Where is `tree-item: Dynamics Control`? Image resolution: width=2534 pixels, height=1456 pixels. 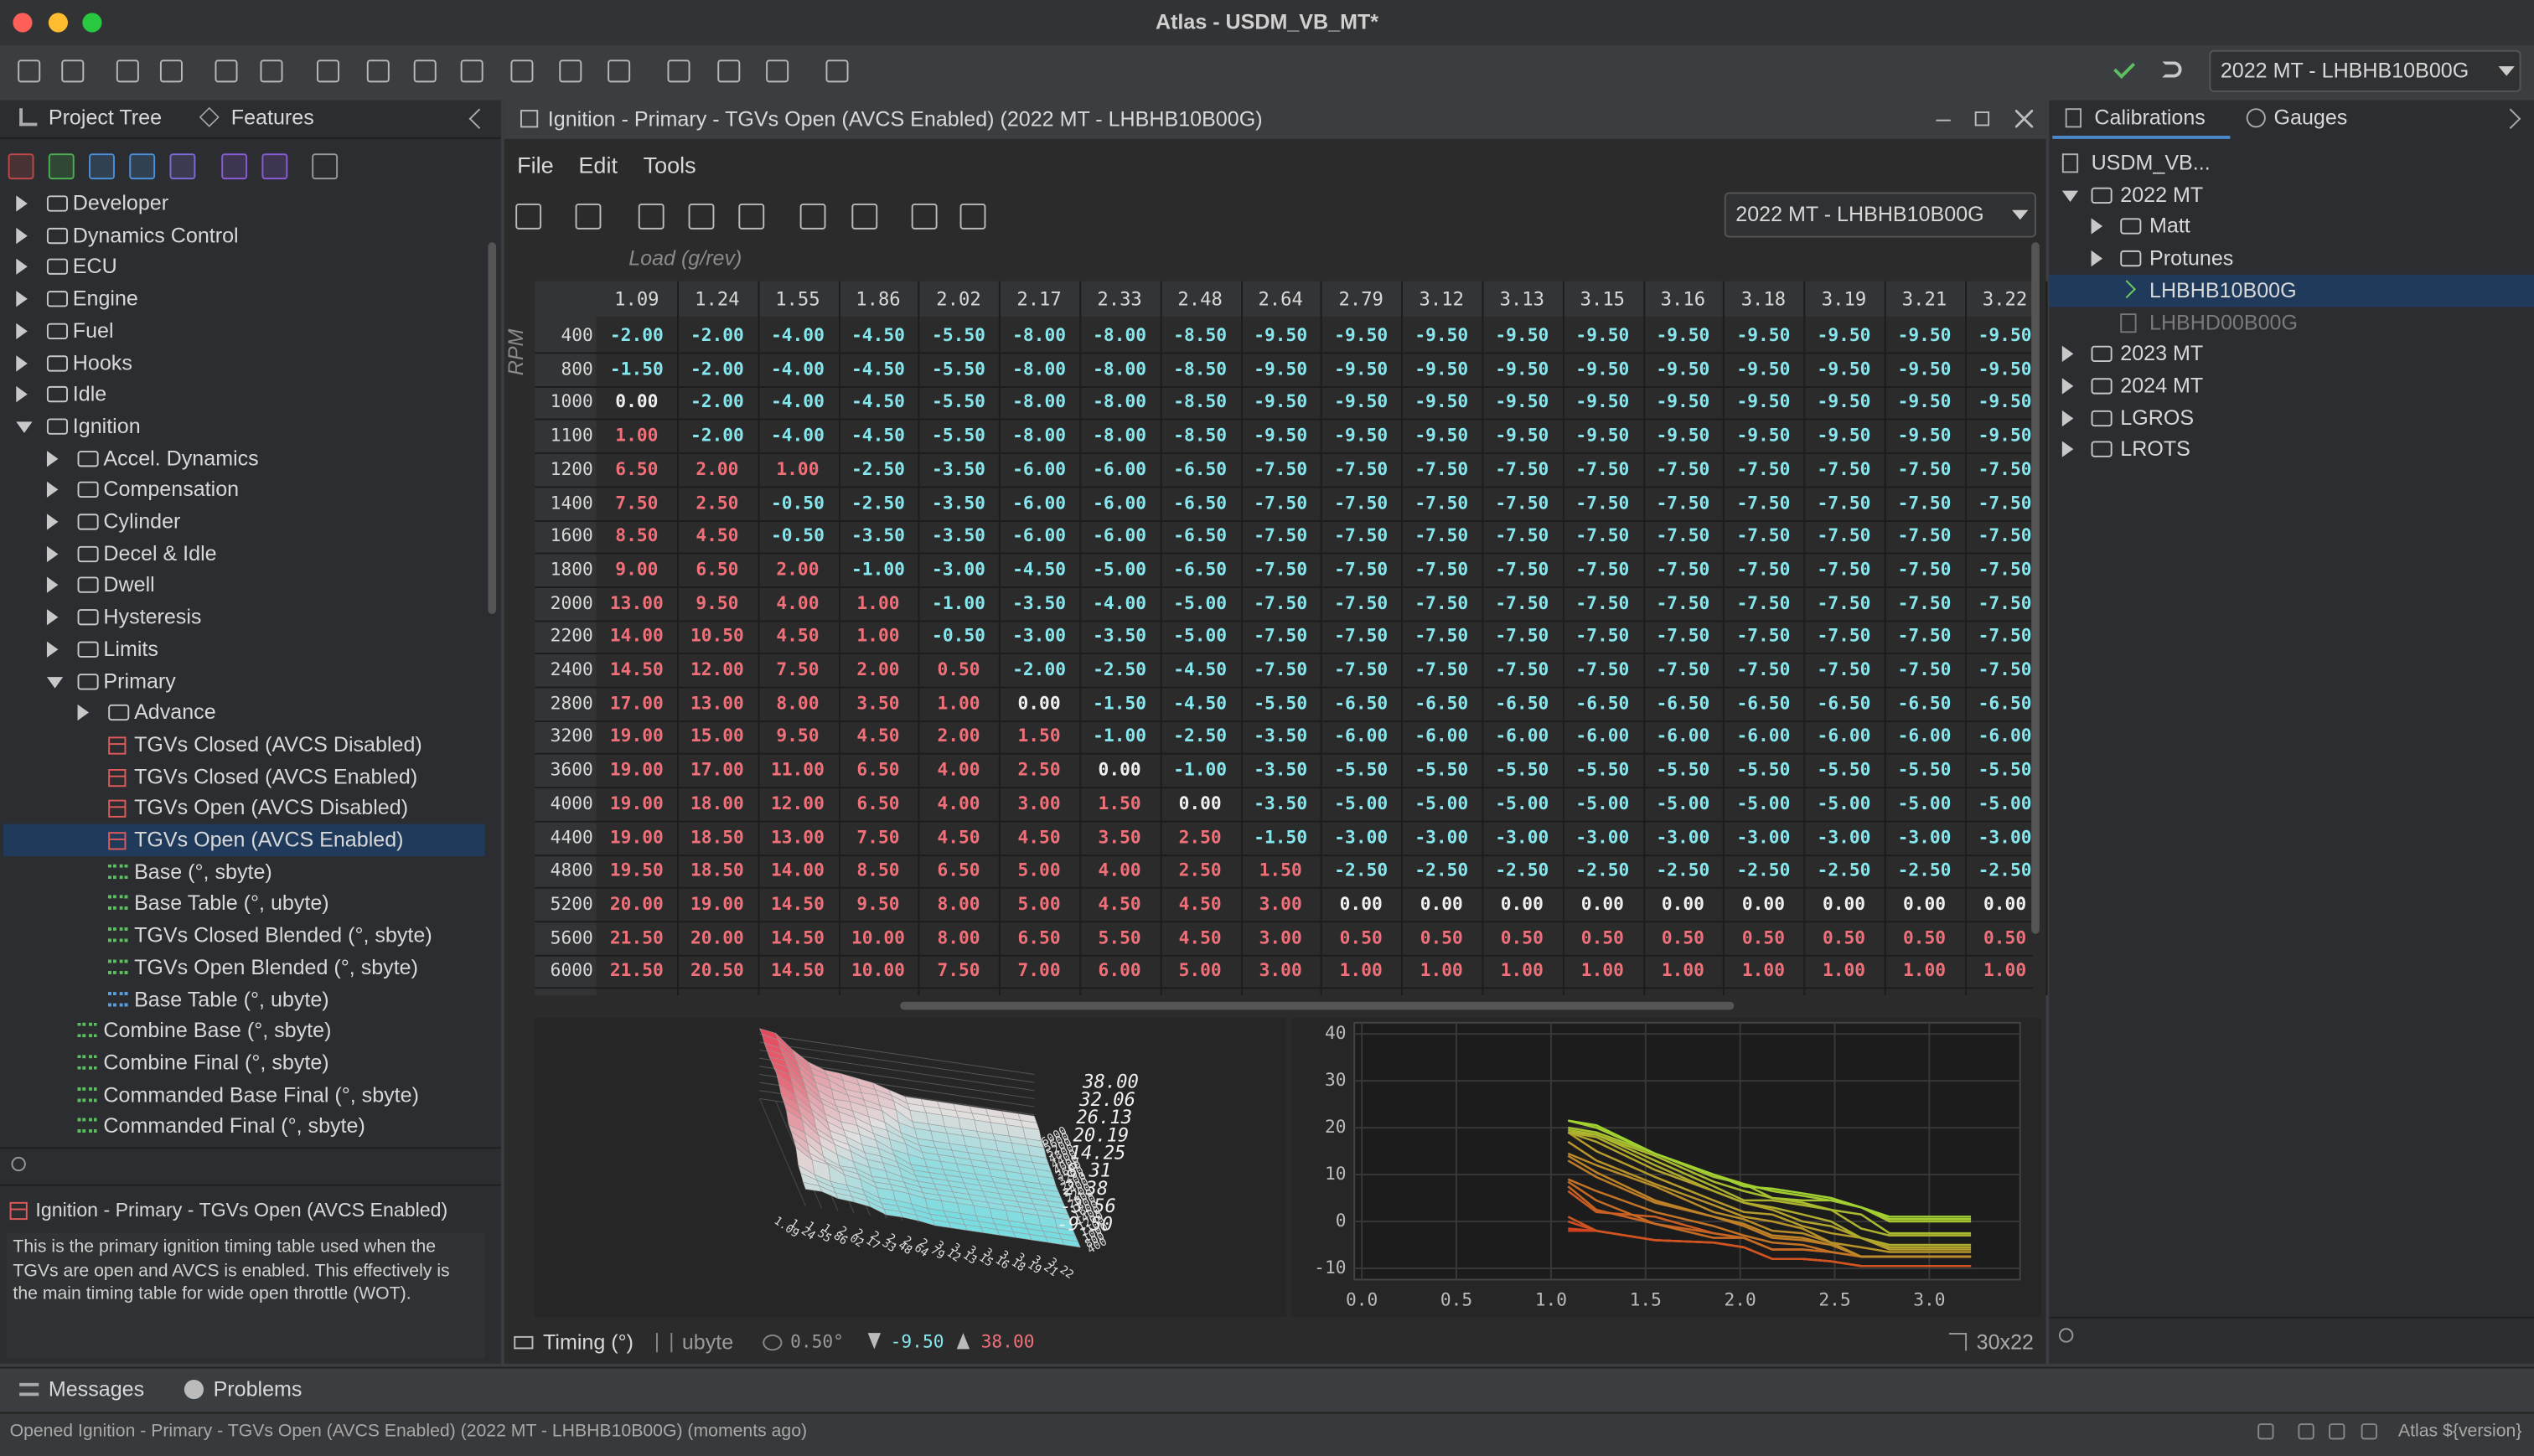 tree-item: Dynamics Control is located at coordinates (155, 234).